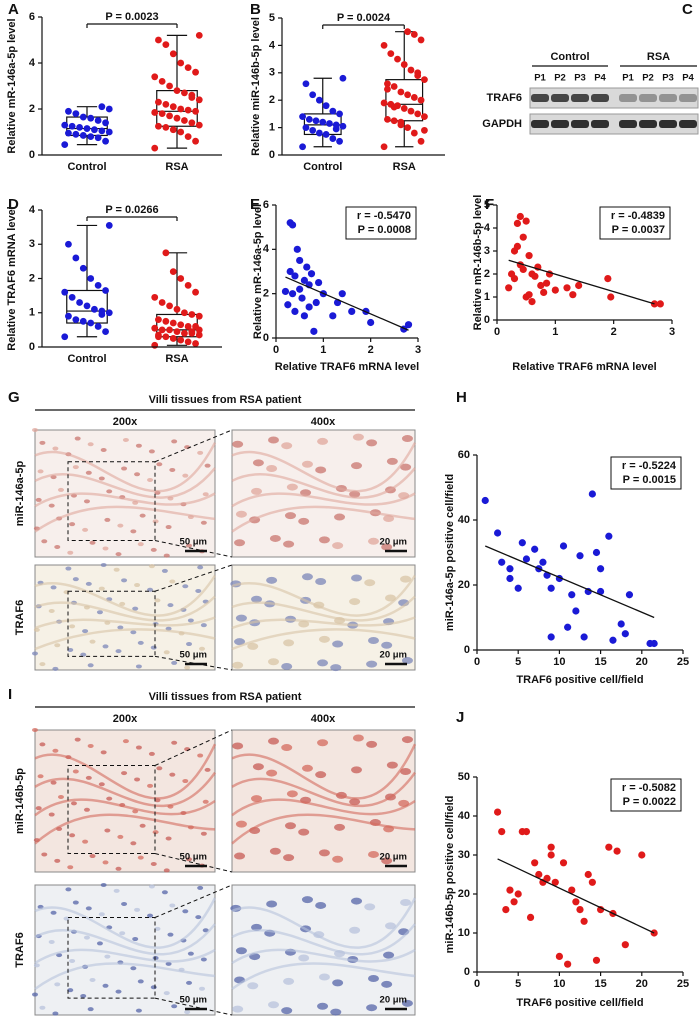  What do you see at coordinates (649, 480) in the screenshot?
I see `stats-text: P = 0.0015` at bounding box center [649, 480].